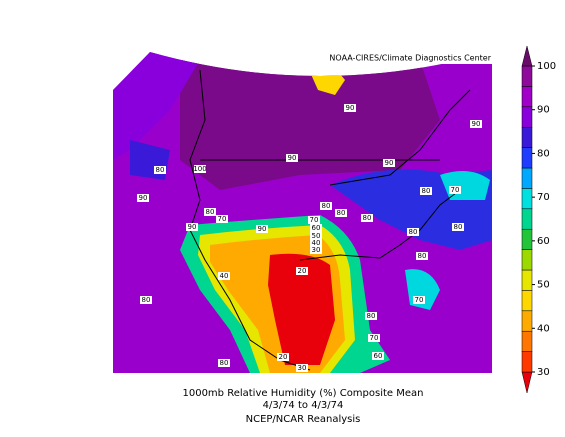 The width and height of the screenshot is (565, 437). What do you see at coordinates (303, 419) in the screenshot?
I see `caption-line: NCEP/NCAR Reanalysis` at bounding box center [303, 419].